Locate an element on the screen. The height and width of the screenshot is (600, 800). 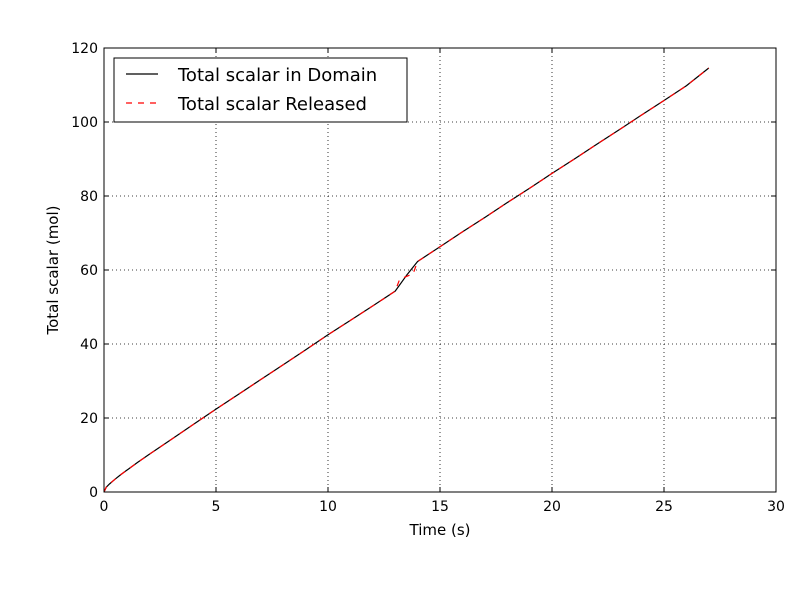
y-axis-title: Total scalar (mol) is located at coordinates (53, 270).